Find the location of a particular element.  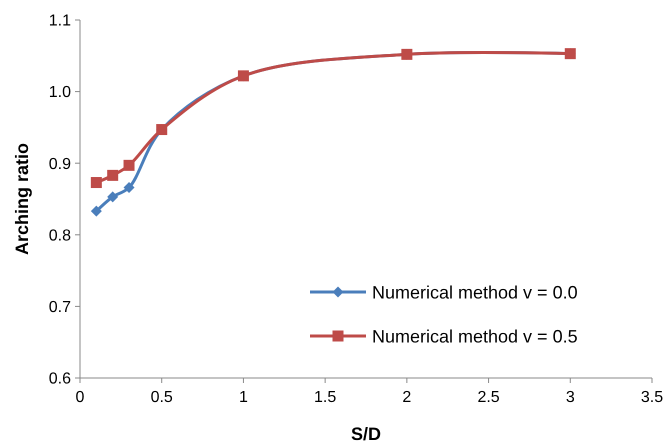

x-tick-label: 2 is located at coordinates (407, 397).